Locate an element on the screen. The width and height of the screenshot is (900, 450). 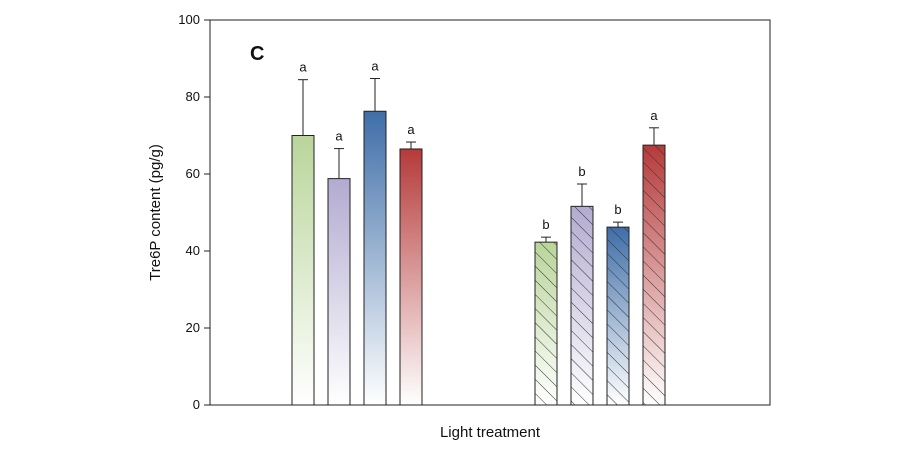
x-axis-title: Light treatment is located at coordinates (490, 432).